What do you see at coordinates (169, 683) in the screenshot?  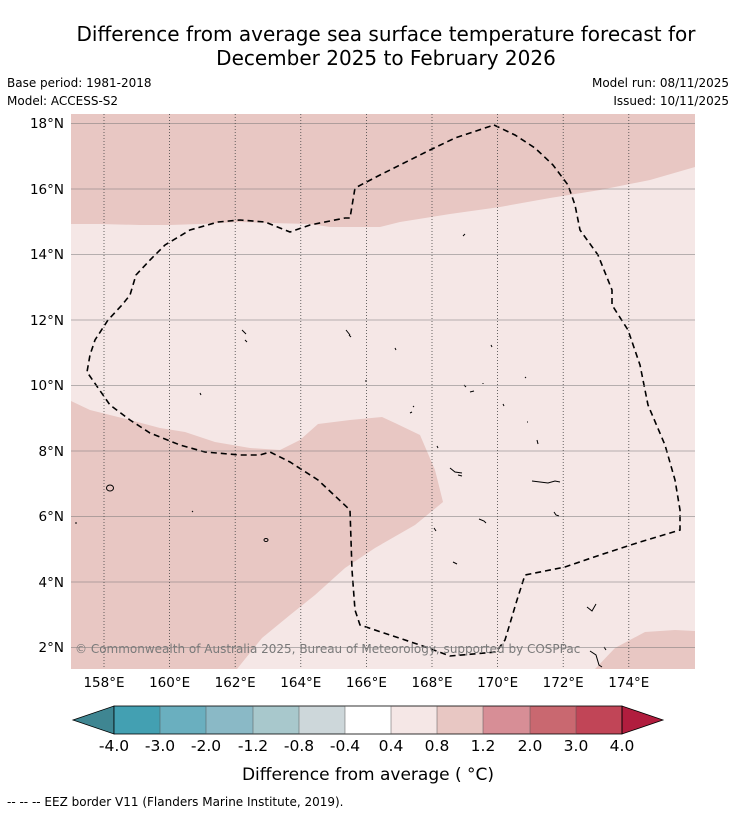 I see `lon-label: 160°E` at bounding box center [169, 683].